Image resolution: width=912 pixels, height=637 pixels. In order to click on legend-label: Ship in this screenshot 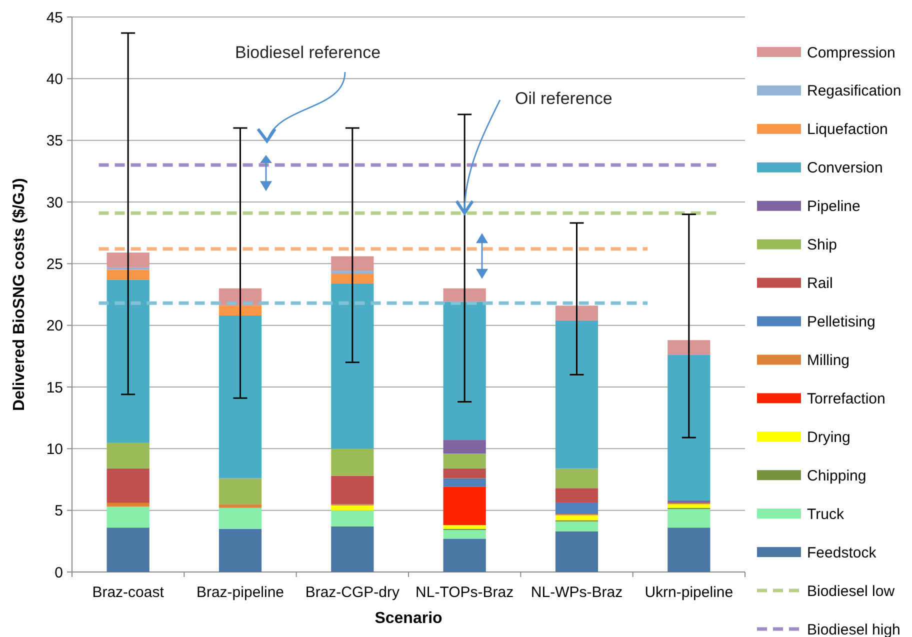, I will do `click(822, 245)`.